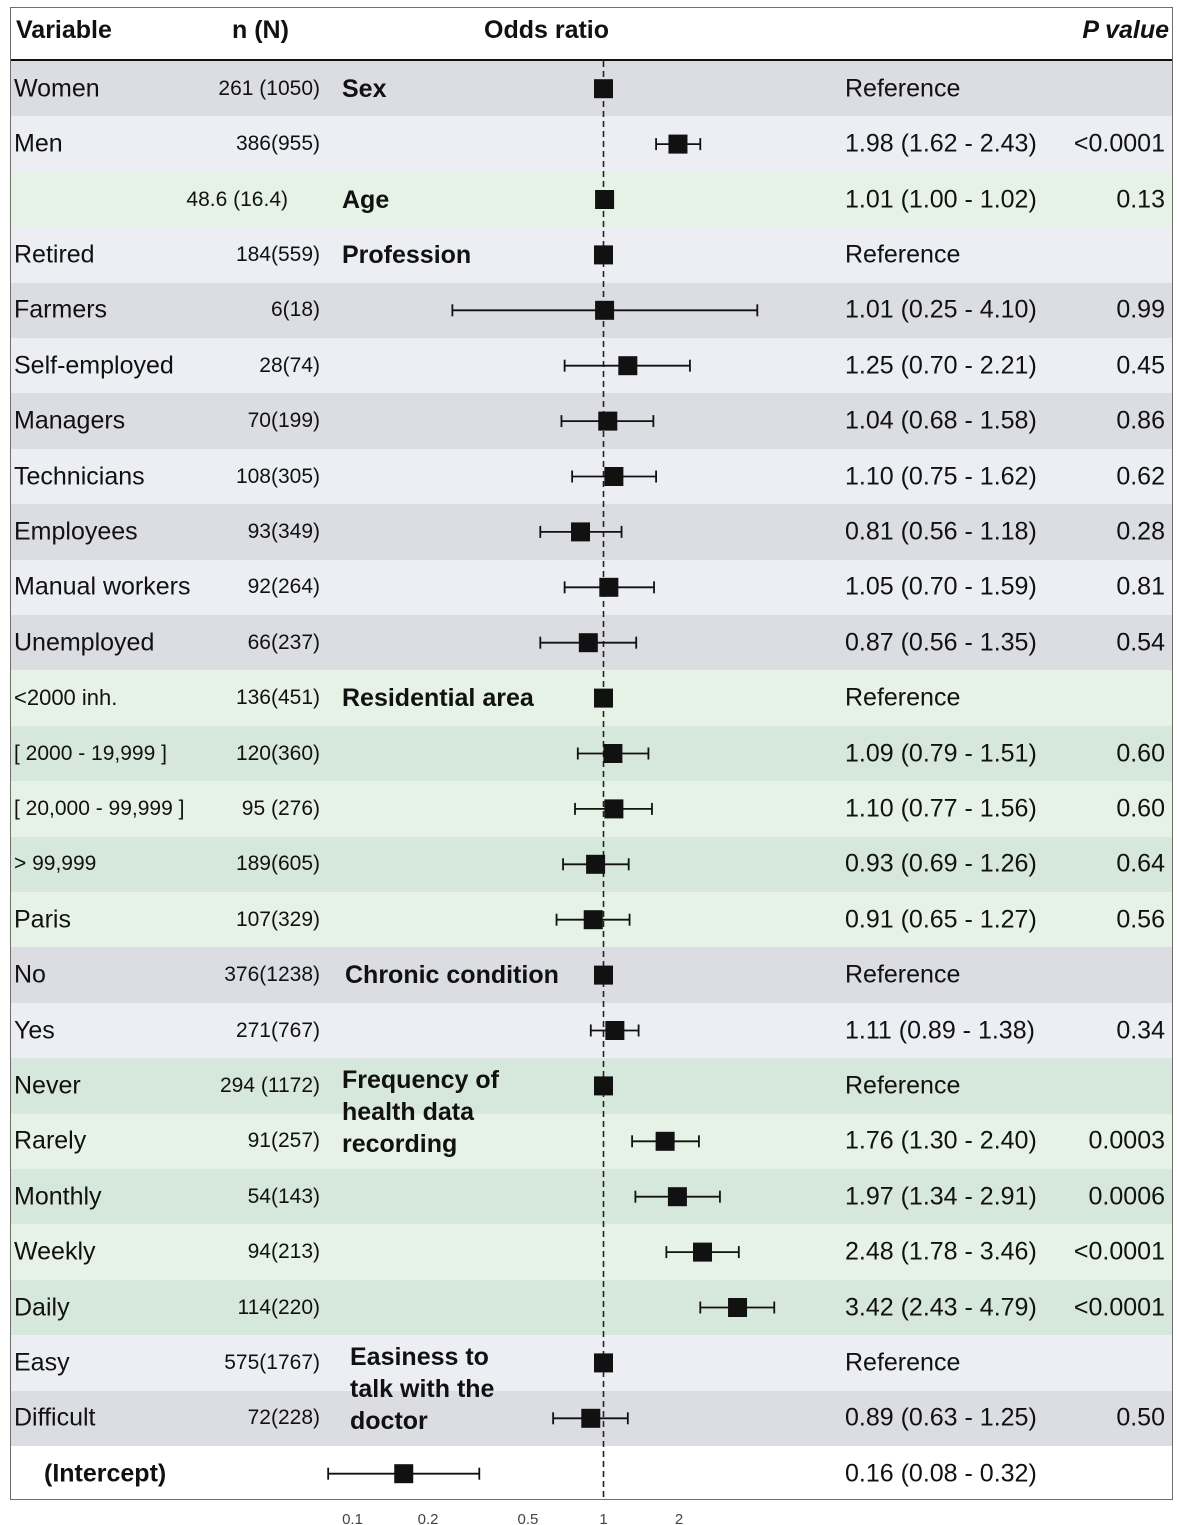 This screenshot has width=1177, height=1525. Describe the element at coordinates (941, 1307) in the screenshot. I see `row-odds-ratio-ci: 3.42 (2.43 - 4.79)` at that location.